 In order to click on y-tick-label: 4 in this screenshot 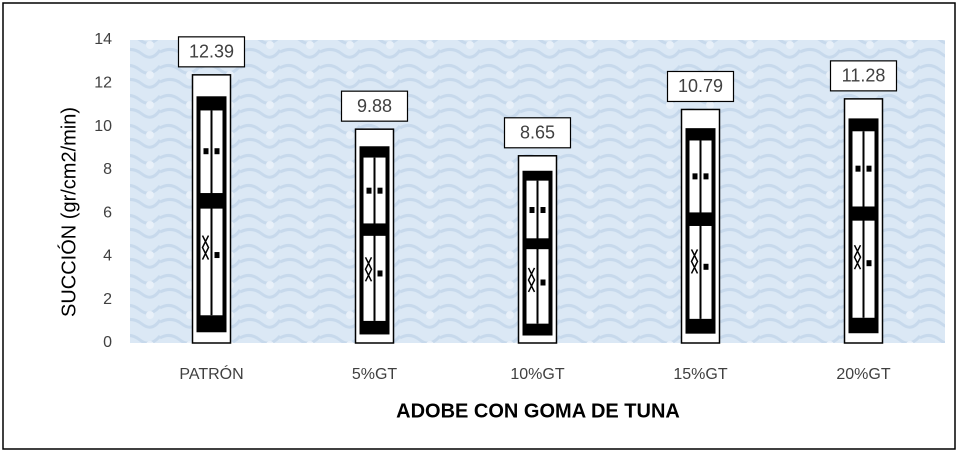, I will do `click(107, 256)`.